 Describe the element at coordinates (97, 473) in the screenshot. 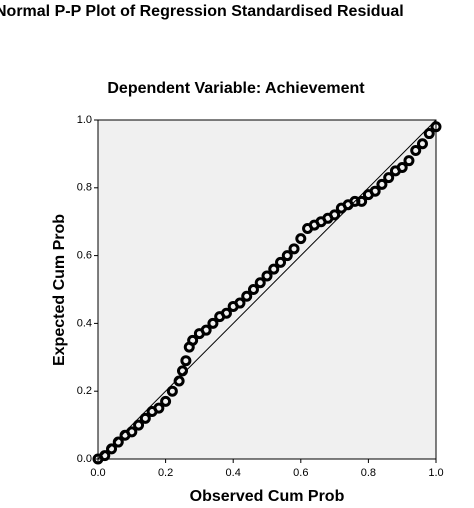

I see `x-tick-label: 0.0` at that location.